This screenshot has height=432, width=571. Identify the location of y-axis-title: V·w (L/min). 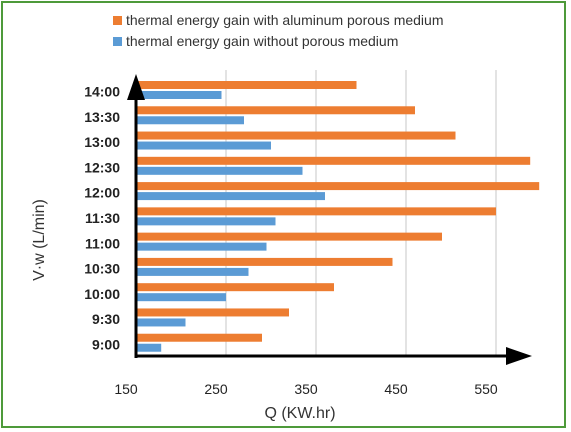
(39, 240).